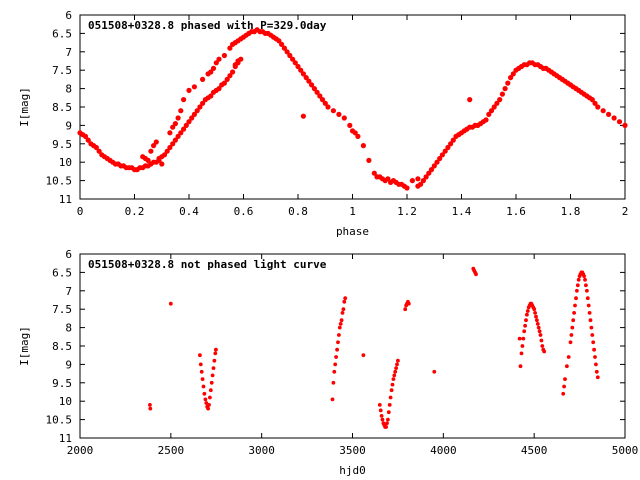 The image size is (640, 480). What do you see at coordinates (65, 162) in the screenshot?
I see `y-tick-label: 10` at bounding box center [65, 162].